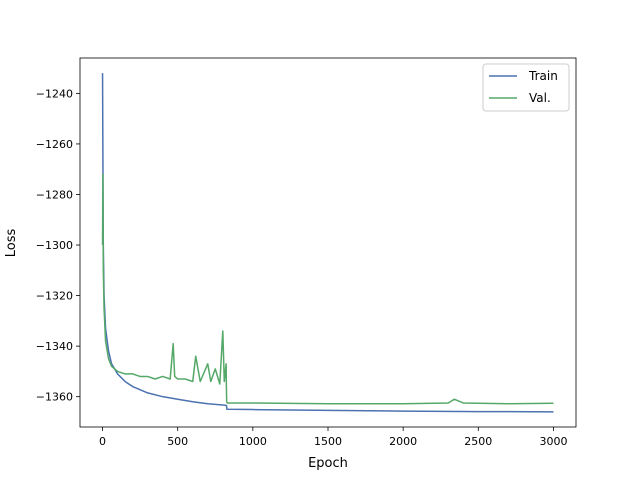 The height and width of the screenshot is (480, 640). Describe the element at coordinates (526, 87) in the screenshot. I see `legend: Train Val.` at that location.